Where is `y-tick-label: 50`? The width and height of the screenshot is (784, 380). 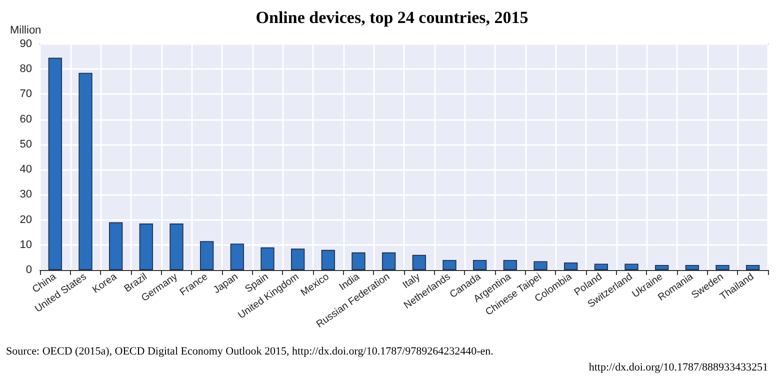 y-tick-label: 50 is located at coordinates (26, 144).